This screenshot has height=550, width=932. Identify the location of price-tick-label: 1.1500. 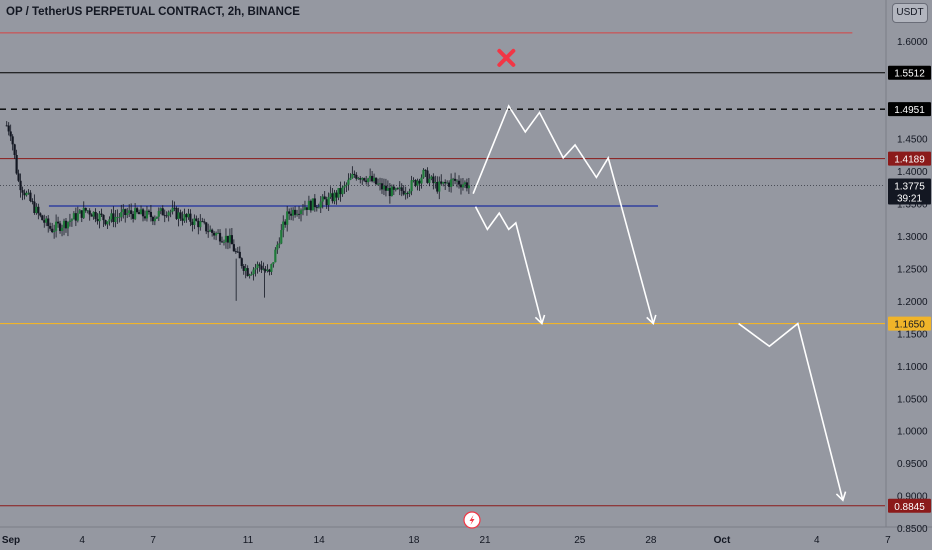
(912, 334).